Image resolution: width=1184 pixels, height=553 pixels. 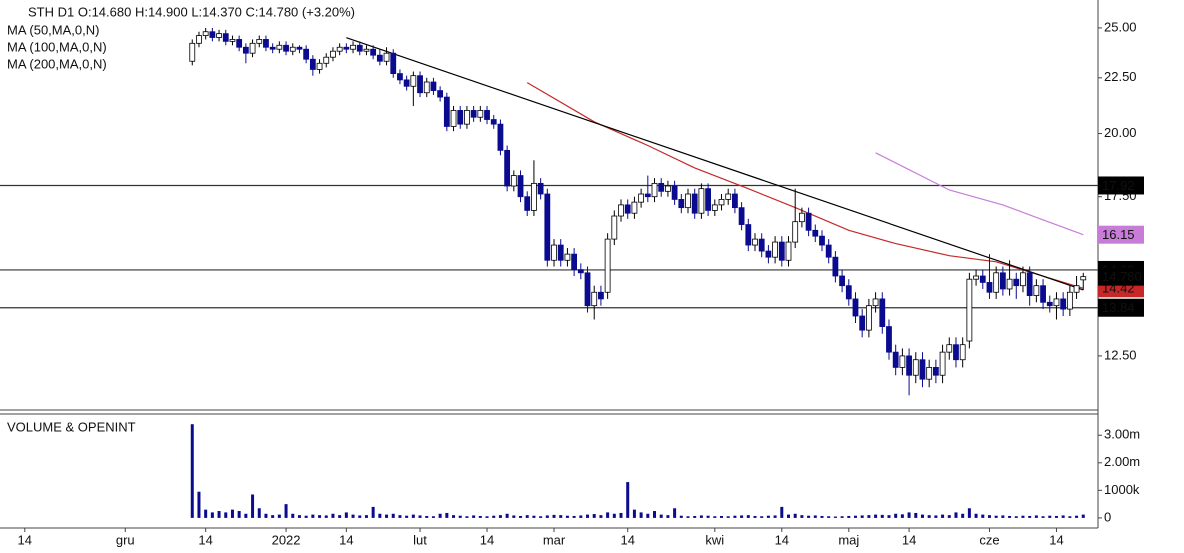 I want to click on x-tick-label: kwi, so click(x=714, y=539).